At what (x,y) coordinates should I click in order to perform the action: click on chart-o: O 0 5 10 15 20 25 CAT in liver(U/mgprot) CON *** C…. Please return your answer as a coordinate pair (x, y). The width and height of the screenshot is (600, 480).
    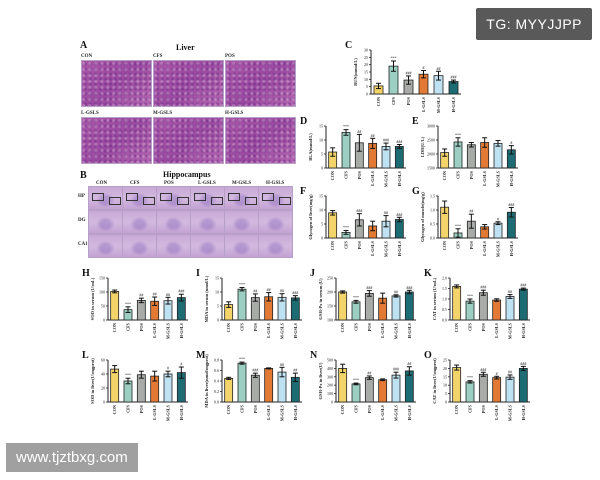
    Looking at the image, I should click on (479, 386).